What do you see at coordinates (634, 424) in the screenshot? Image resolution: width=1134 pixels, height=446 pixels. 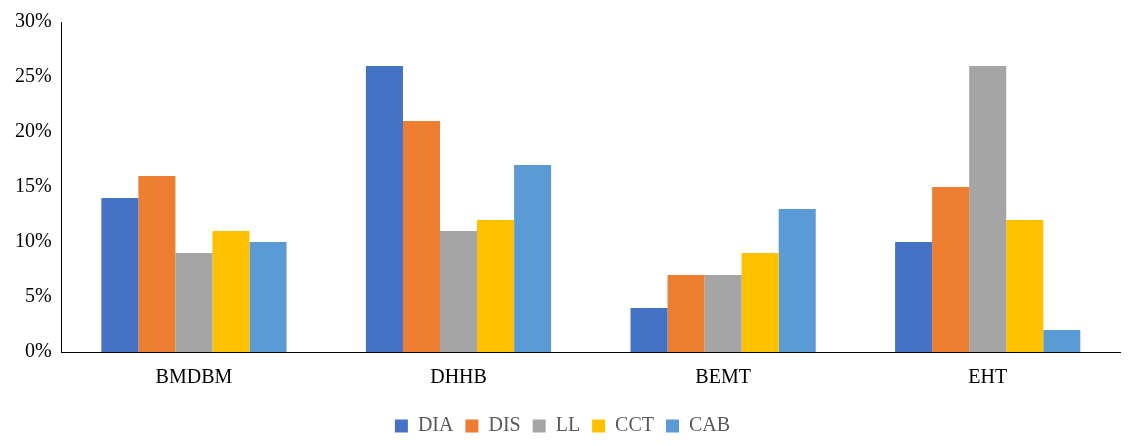 I see `legend-label: CCT` at bounding box center [634, 424].